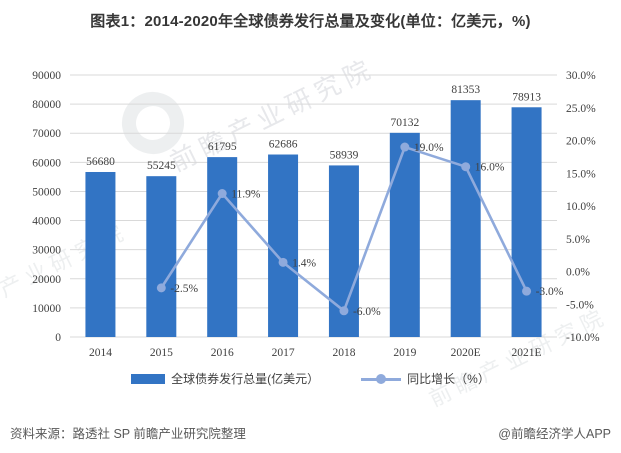  What do you see at coordinates (246, 195) in the screenshot?
I see `line-point-label: 11.9%` at bounding box center [246, 195].